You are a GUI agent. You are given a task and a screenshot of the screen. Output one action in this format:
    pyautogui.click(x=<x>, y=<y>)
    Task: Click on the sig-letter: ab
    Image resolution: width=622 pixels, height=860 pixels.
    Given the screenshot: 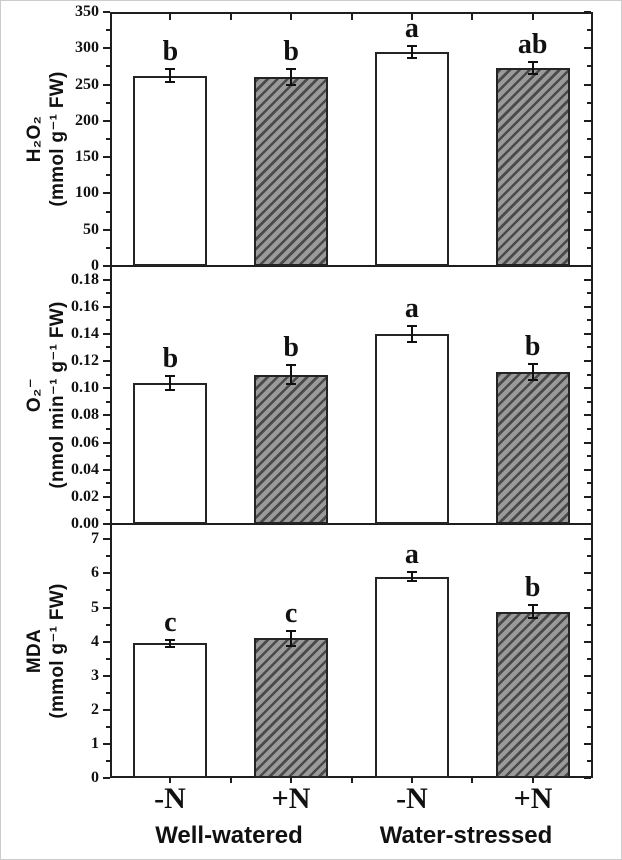 What is the action you would take?
    pyautogui.click(x=532, y=45)
    